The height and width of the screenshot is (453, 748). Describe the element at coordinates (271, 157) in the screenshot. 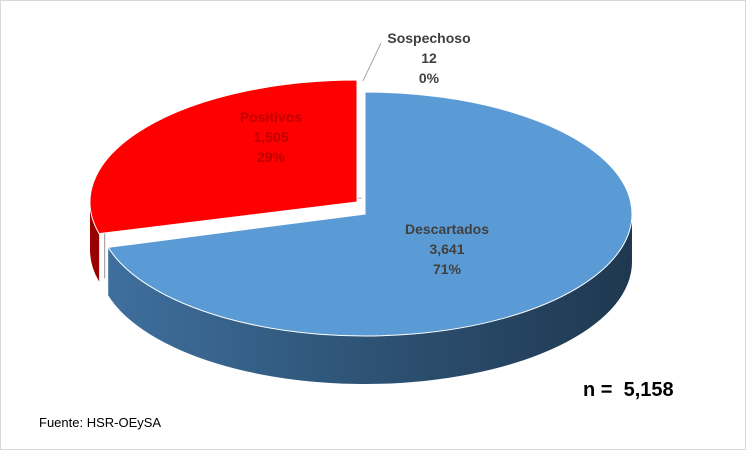

I see `data-label-positivos-percent: 29%` at that location.